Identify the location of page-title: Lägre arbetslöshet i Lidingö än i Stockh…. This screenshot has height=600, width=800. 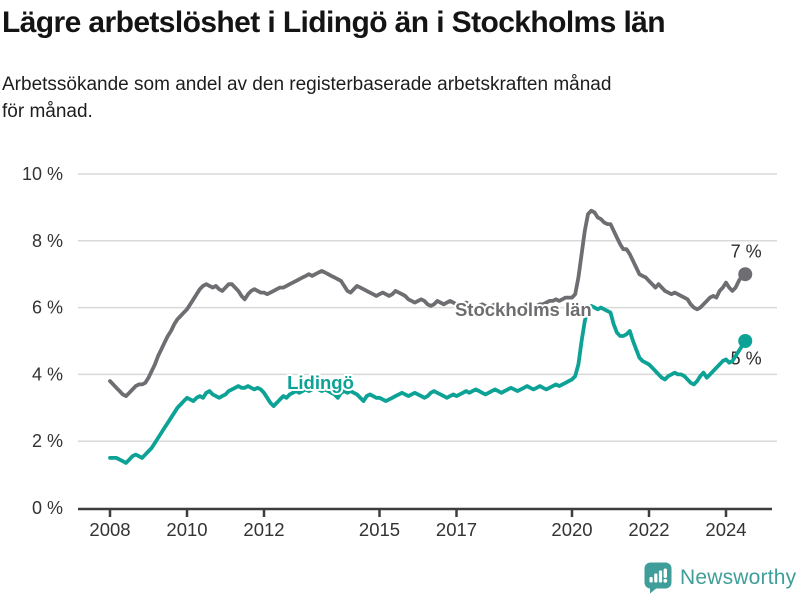
(334, 22).